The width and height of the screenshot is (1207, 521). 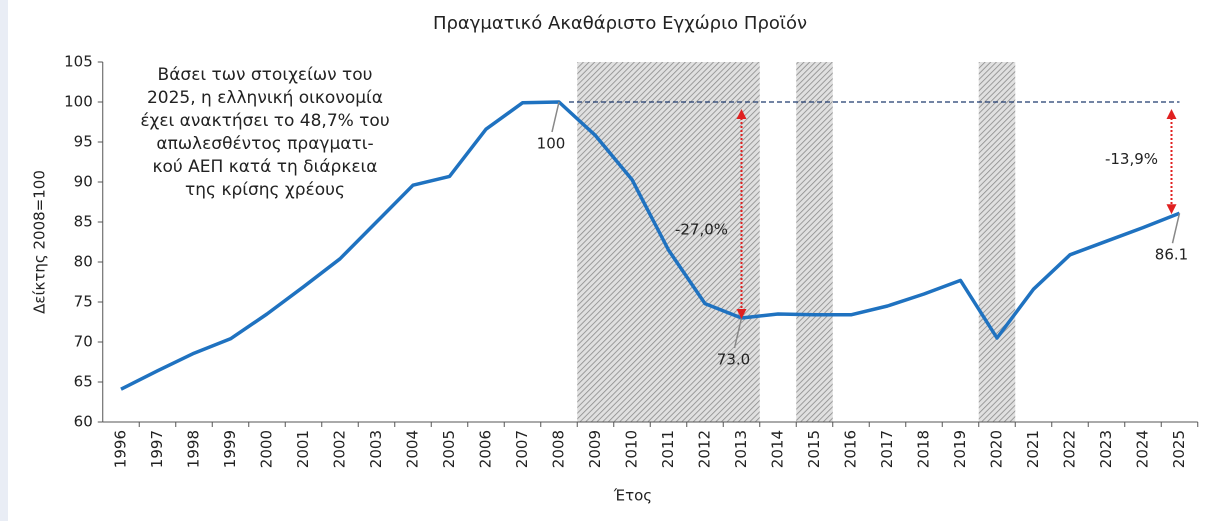 I want to click on x-tick-label: 2016, so click(x=851, y=449).